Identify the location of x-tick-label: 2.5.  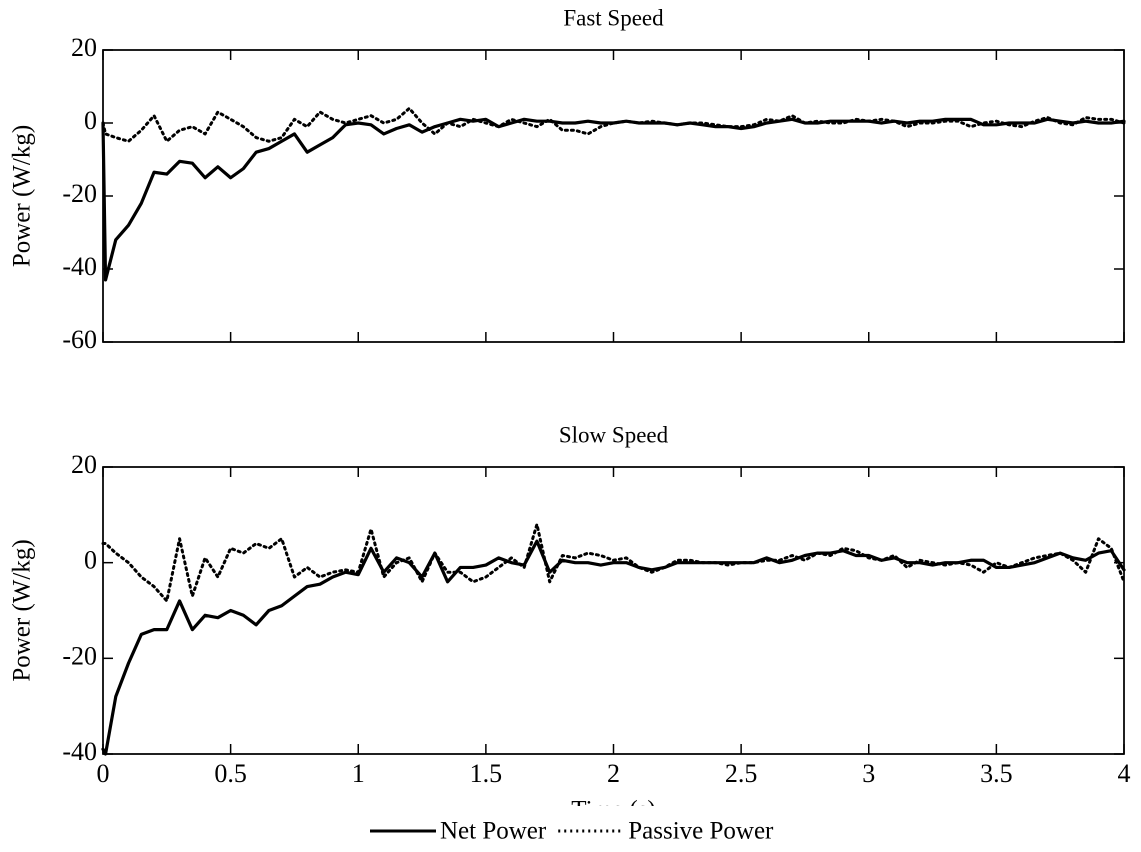
(741, 773).